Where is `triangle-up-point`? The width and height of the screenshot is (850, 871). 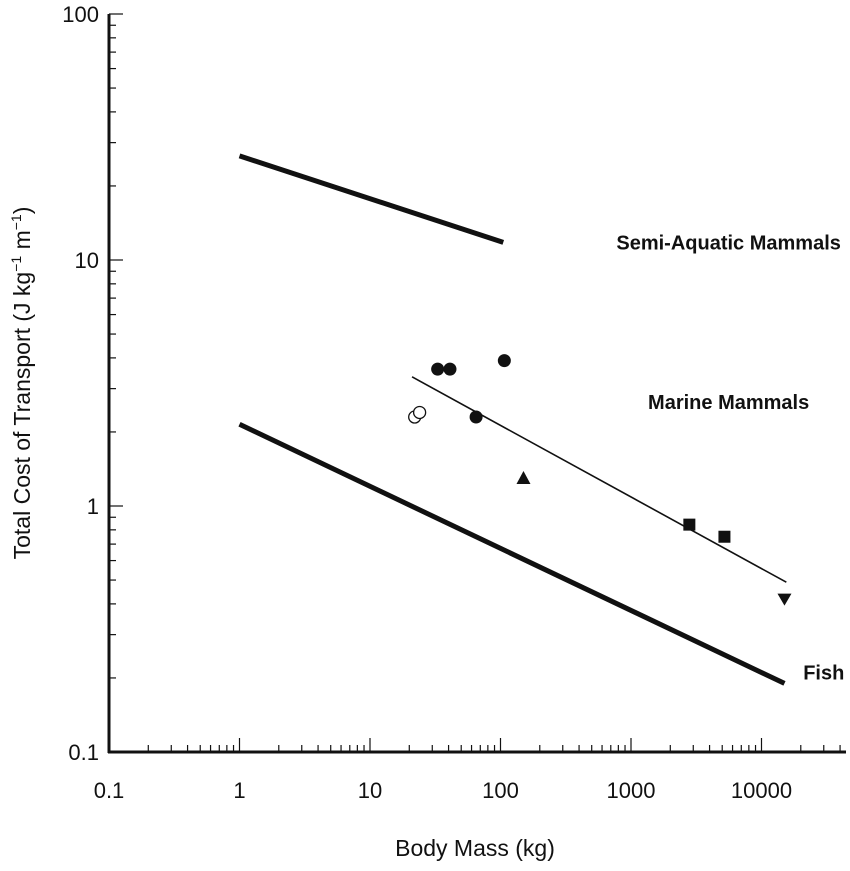 triangle-up-point is located at coordinates (523, 477).